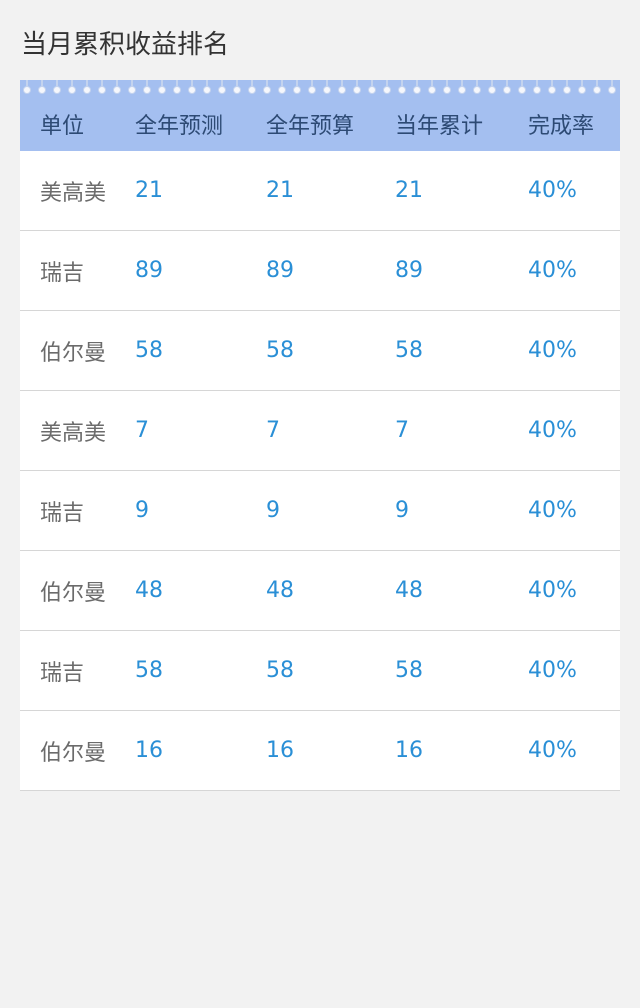 This screenshot has width=640, height=1008. What do you see at coordinates (149, 190) in the screenshot?
I see `cell-forecast: 21` at bounding box center [149, 190].